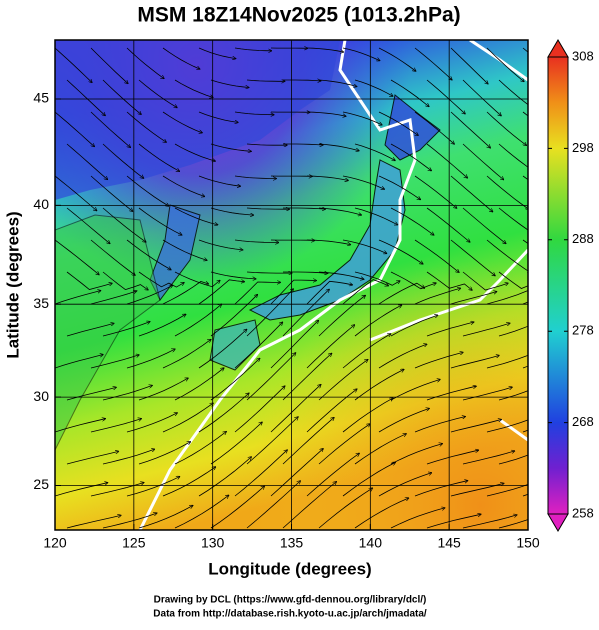 This screenshot has height=630, width=599. Describe the element at coordinates (41, 98) in the screenshot. I see `y-tick-label: 45` at that location.